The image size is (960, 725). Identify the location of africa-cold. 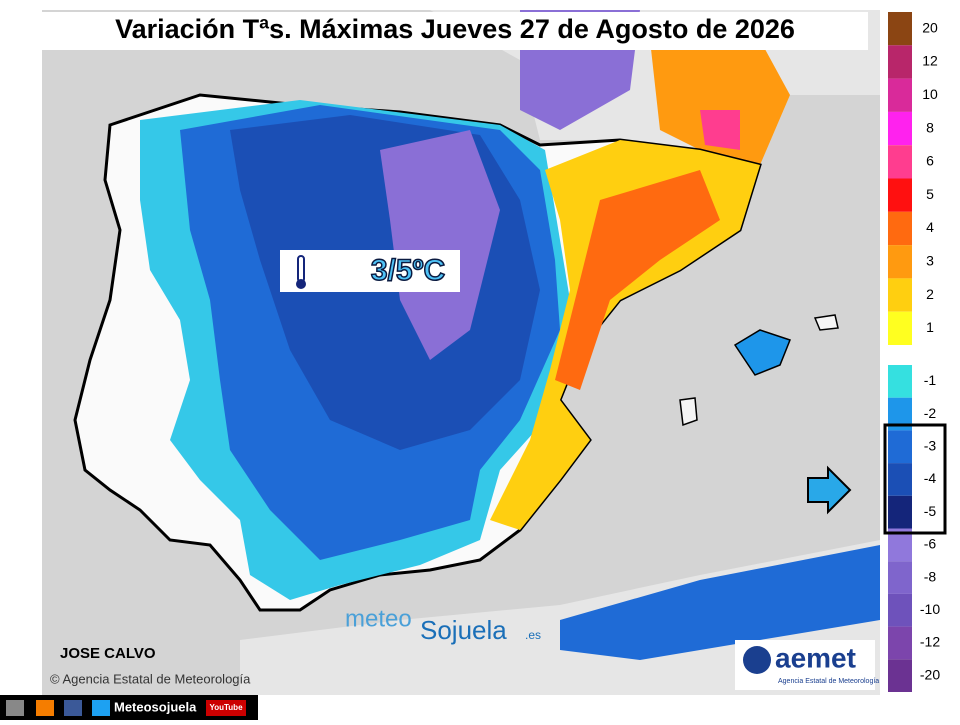
(720, 602).